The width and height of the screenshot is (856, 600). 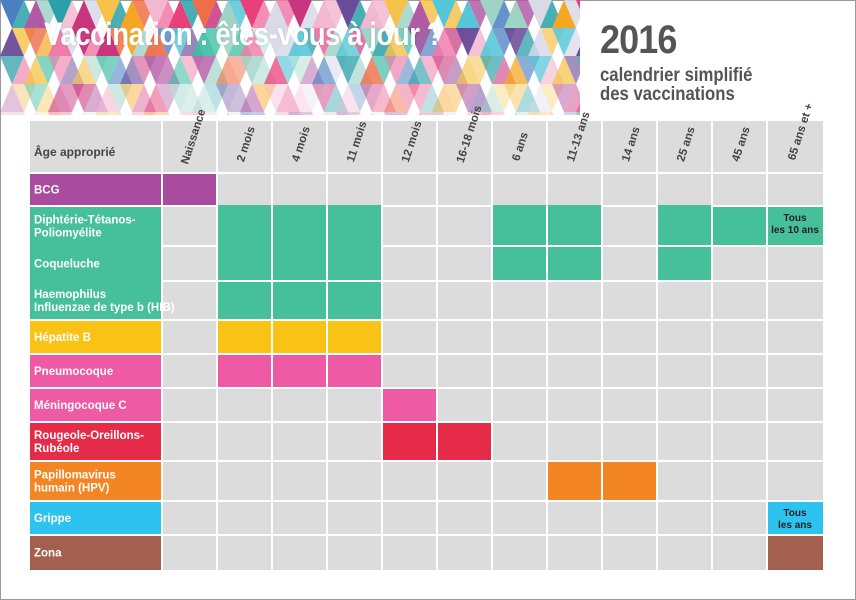 What do you see at coordinates (795, 513) in the screenshot?
I see `note-text: Tous` at bounding box center [795, 513].